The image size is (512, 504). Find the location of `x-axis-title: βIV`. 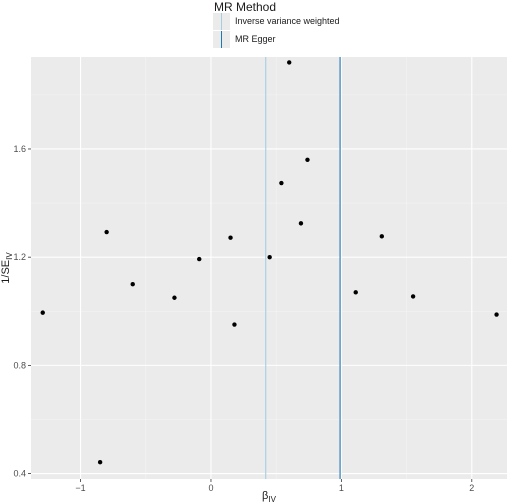

x-axis-title: βIV is located at coordinates (269, 497).